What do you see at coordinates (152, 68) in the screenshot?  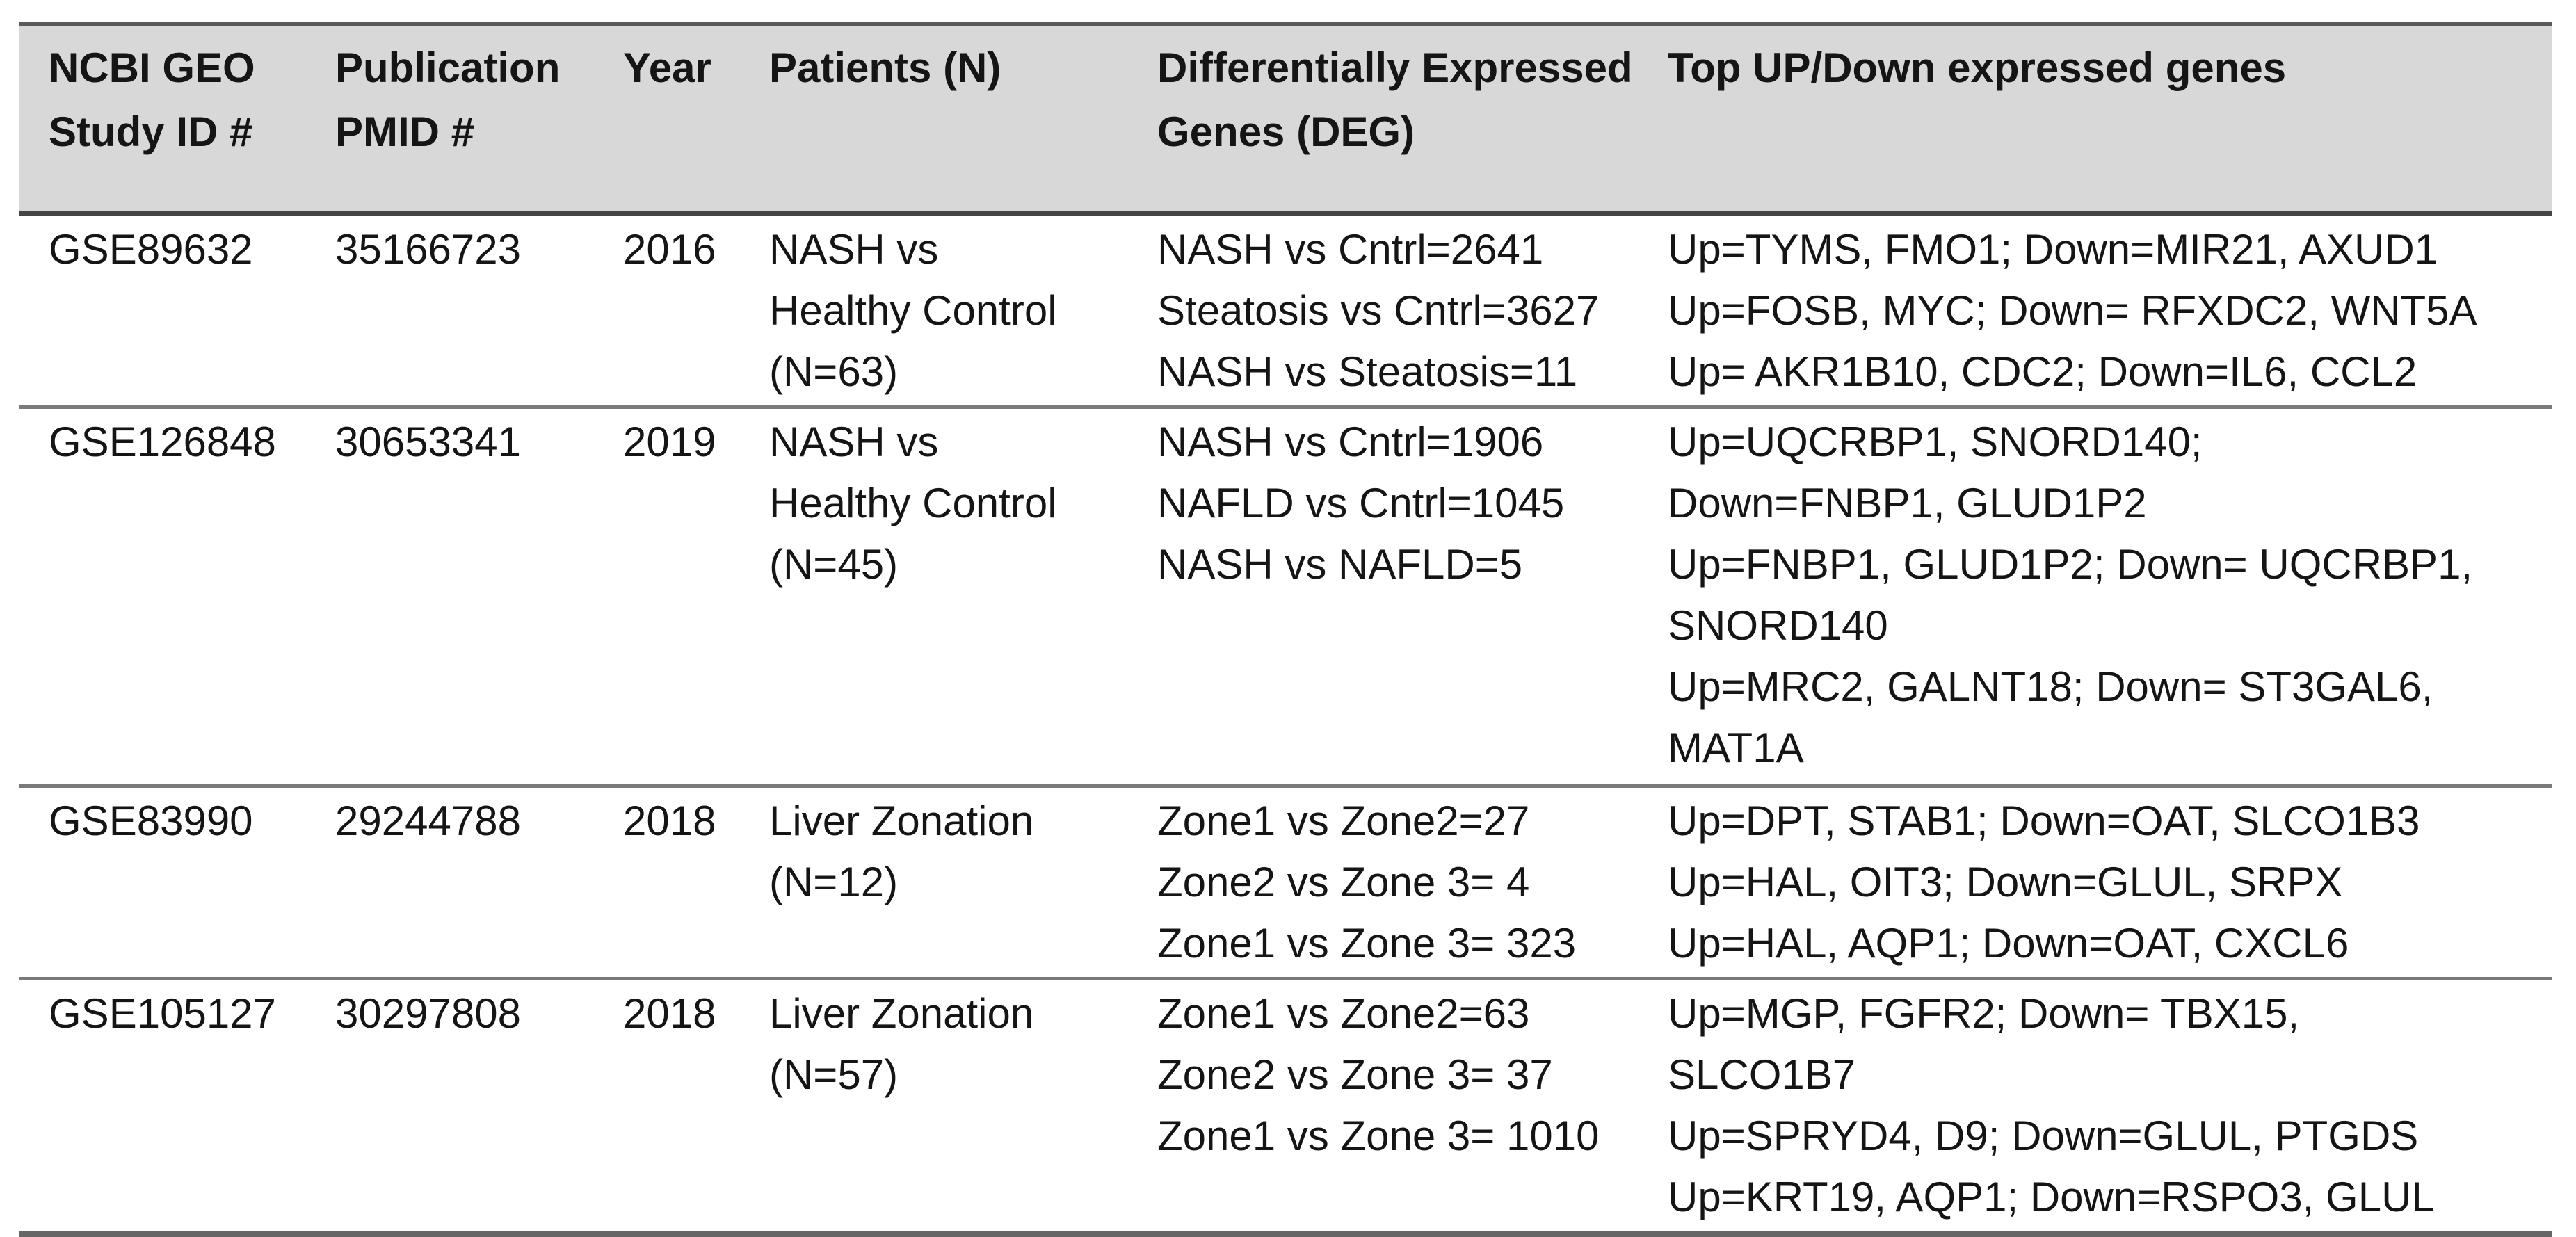 I see `header-text-line: NCBI GEO` at bounding box center [152, 68].